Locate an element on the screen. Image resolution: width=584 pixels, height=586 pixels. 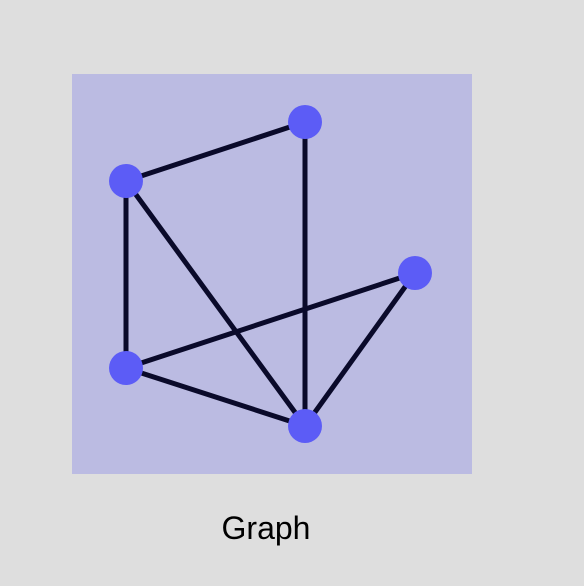
edge-upper-left-to-bottom-center is located at coordinates (215, 303).